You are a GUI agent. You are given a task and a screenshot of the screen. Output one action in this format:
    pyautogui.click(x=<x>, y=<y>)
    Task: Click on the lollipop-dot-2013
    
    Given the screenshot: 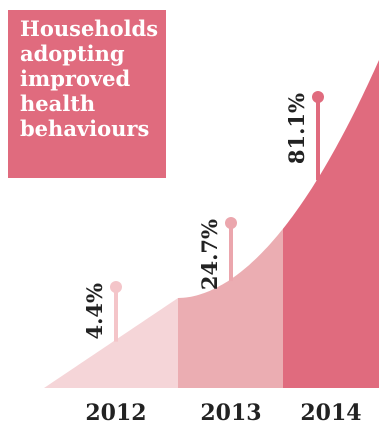 What is the action you would take?
    pyautogui.click(x=231, y=223)
    